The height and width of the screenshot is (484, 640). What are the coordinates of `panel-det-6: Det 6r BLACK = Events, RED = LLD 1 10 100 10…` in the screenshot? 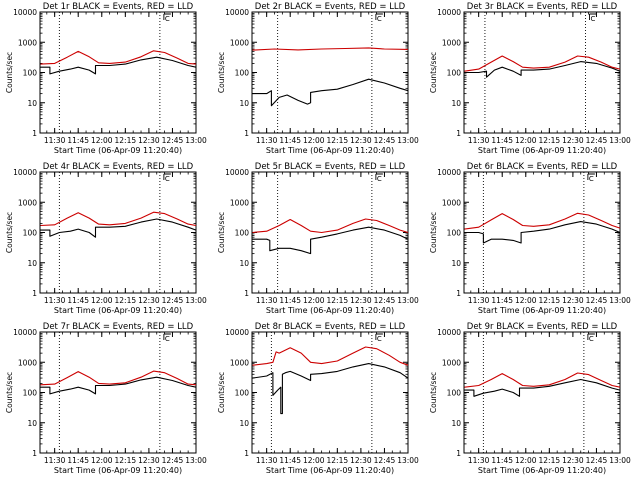 It's located at (530, 238).